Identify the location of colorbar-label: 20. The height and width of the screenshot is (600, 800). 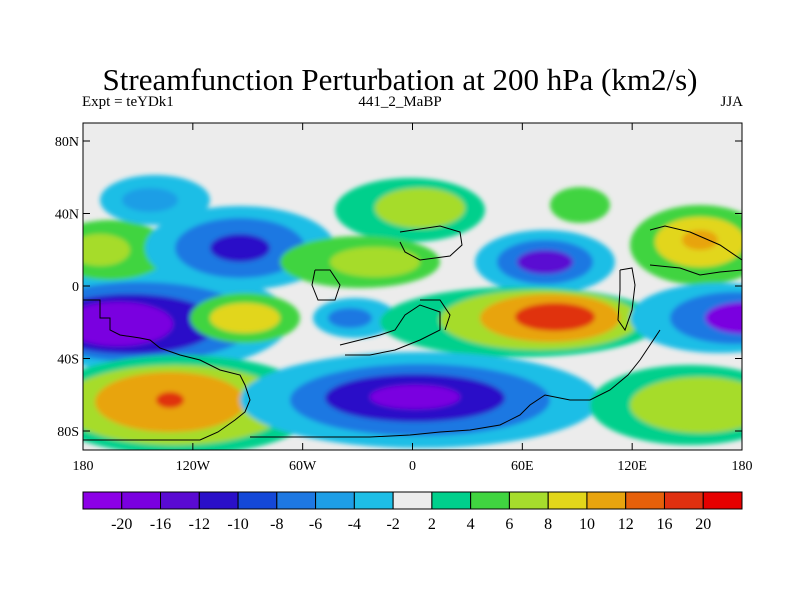
(703, 524).